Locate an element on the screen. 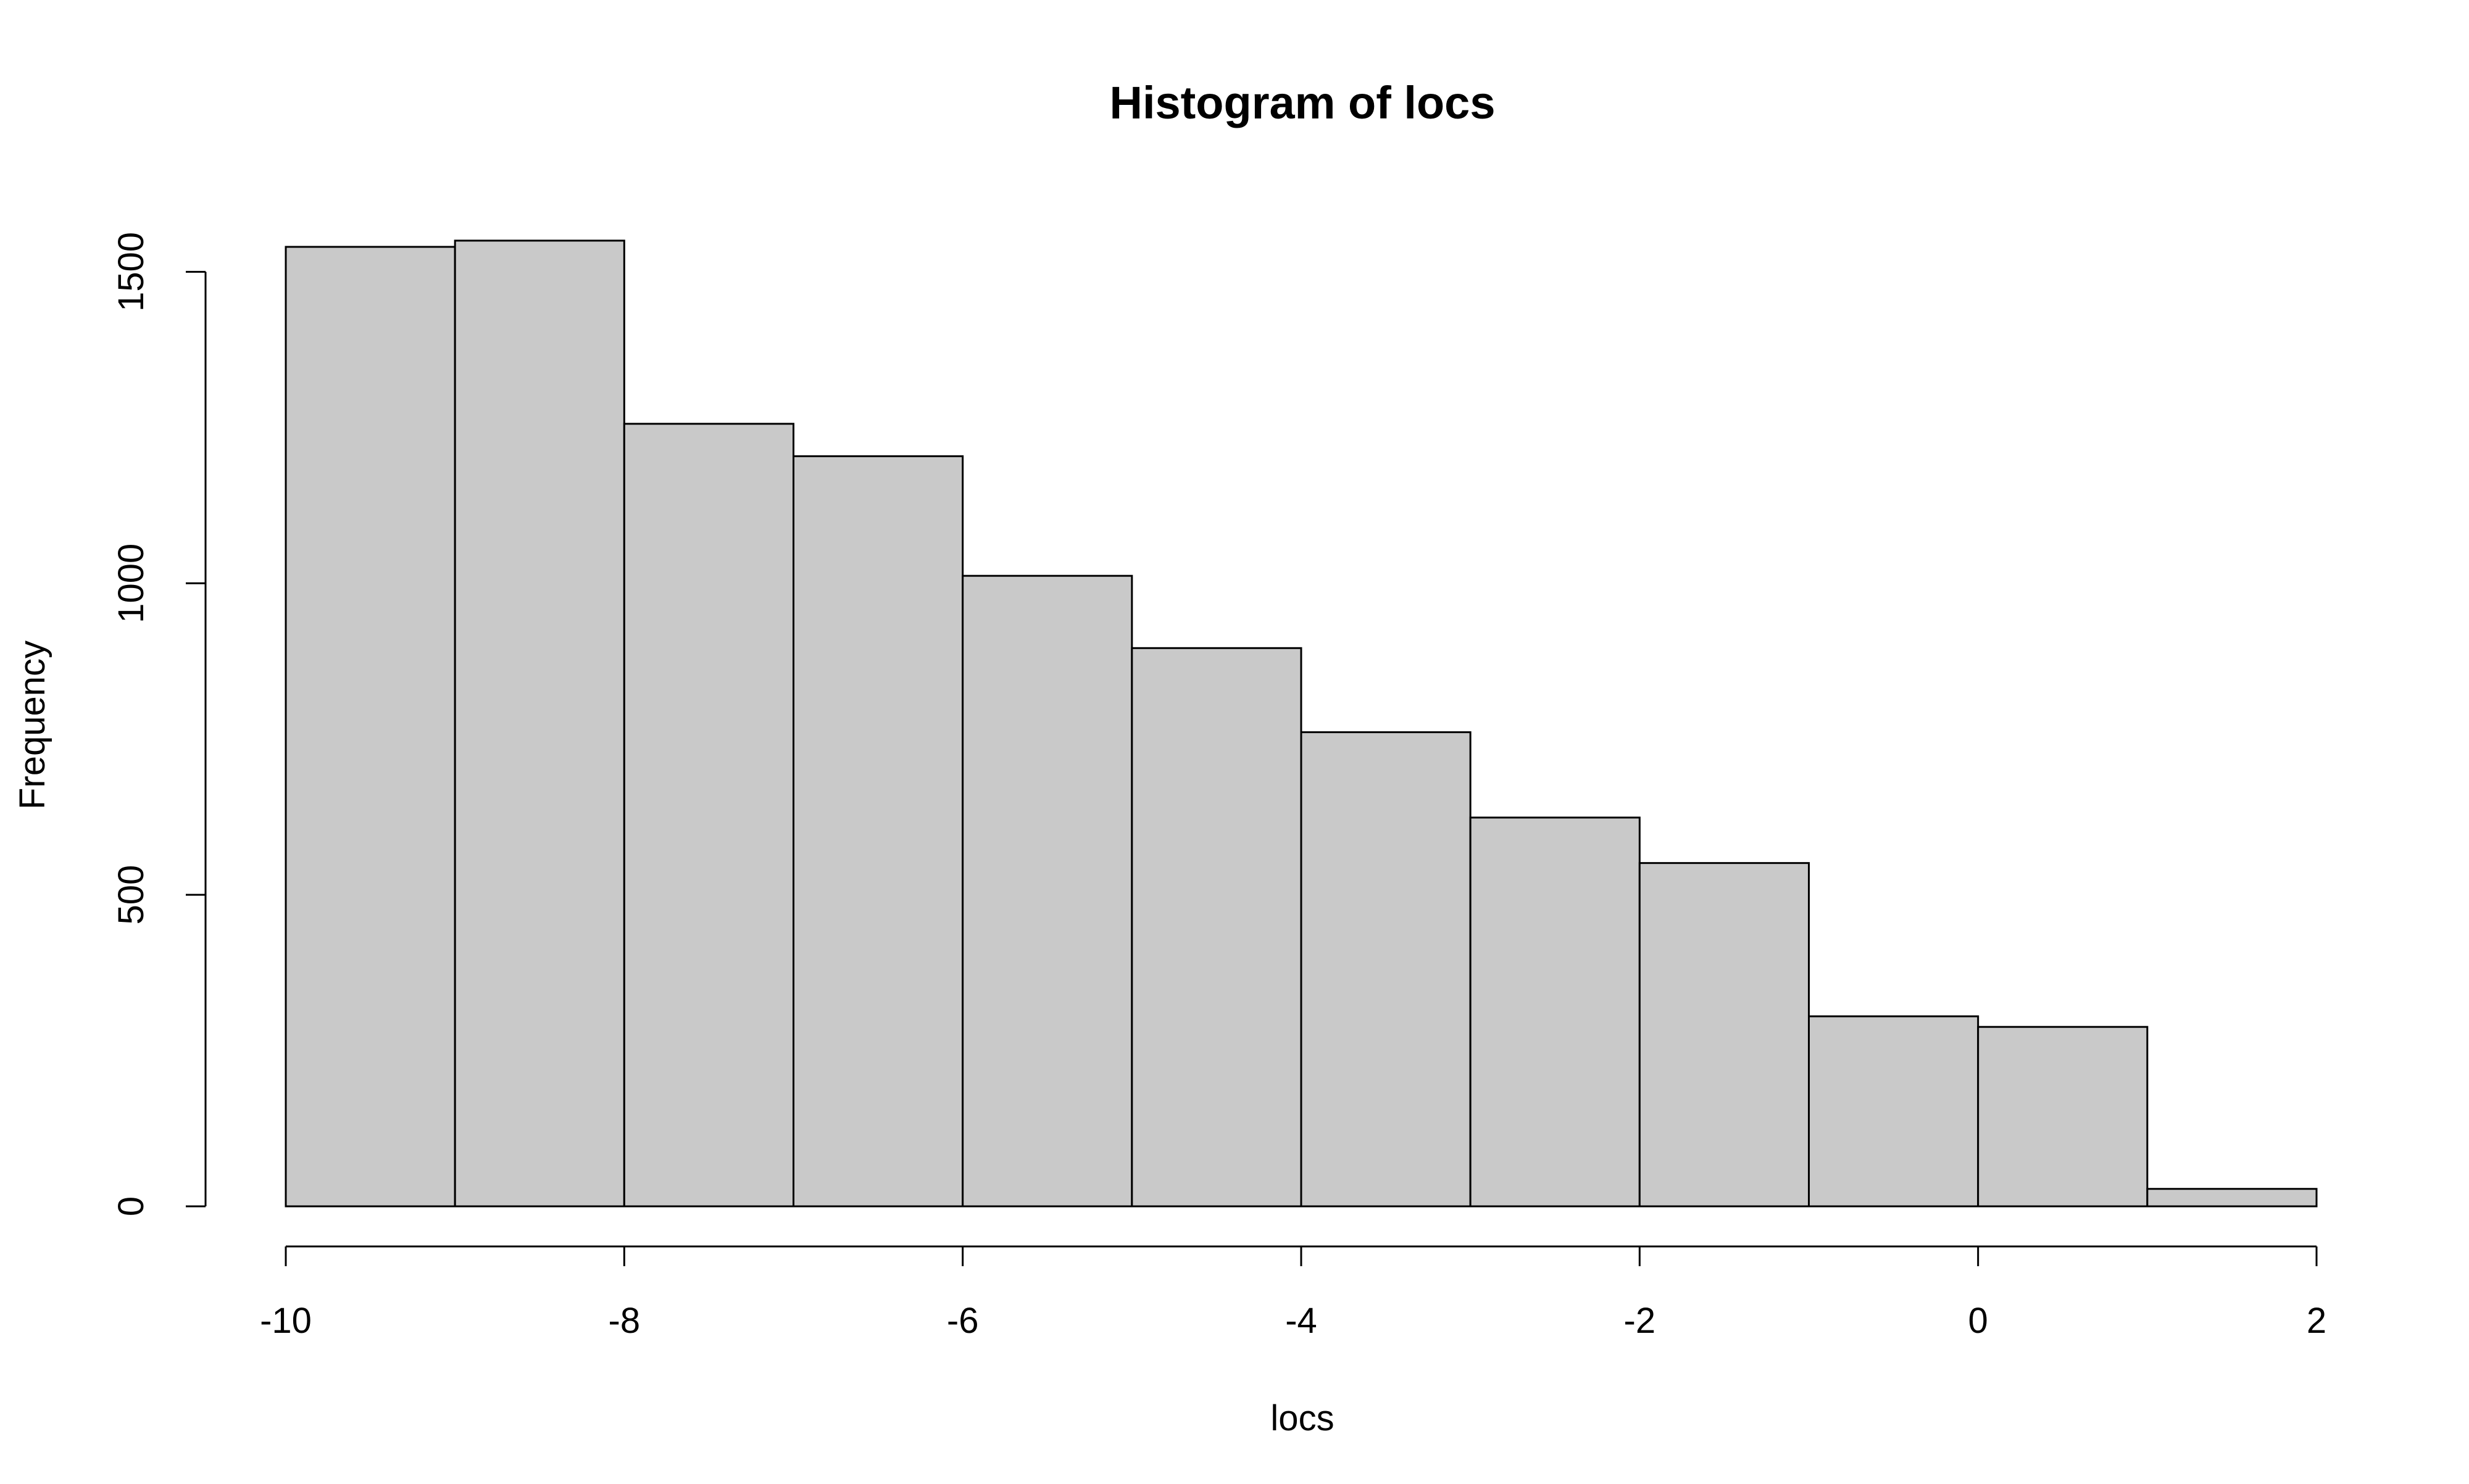 This screenshot has width=2469, height=1484. x-axis-label: locs is located at coordinates (1302, 1418).